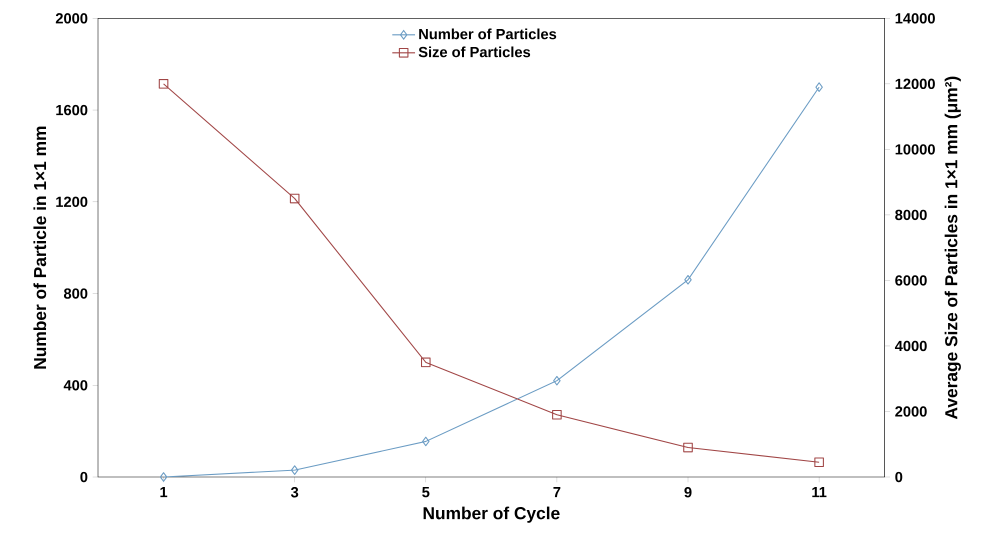 This screenshot has height=546, width=987. Describe the element at coordinates (72, 18) in the screenshot. I see `y-tick-label: 2000` at that location.